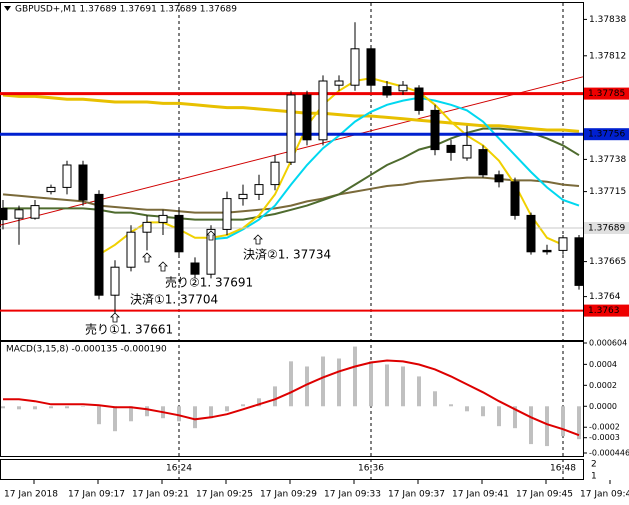 This screenshot has width=629, height=505. Describe the element at coordinates (480, 495) in the screenshot. I see `x-tick-label: 17 Jan 09:41` at that location.